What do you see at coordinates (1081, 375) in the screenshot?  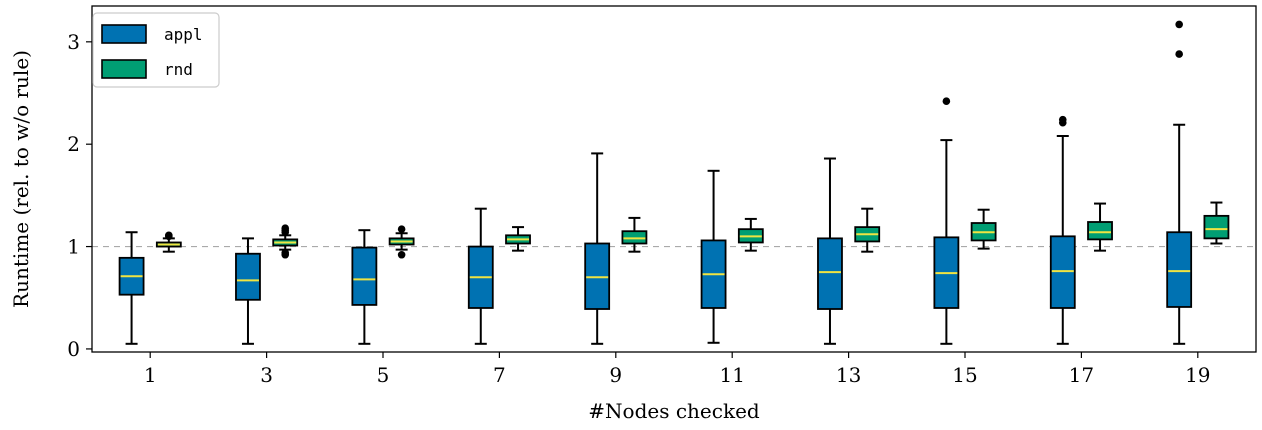 I see `x-tick-label: 17` at bounding box center [1081, 375].